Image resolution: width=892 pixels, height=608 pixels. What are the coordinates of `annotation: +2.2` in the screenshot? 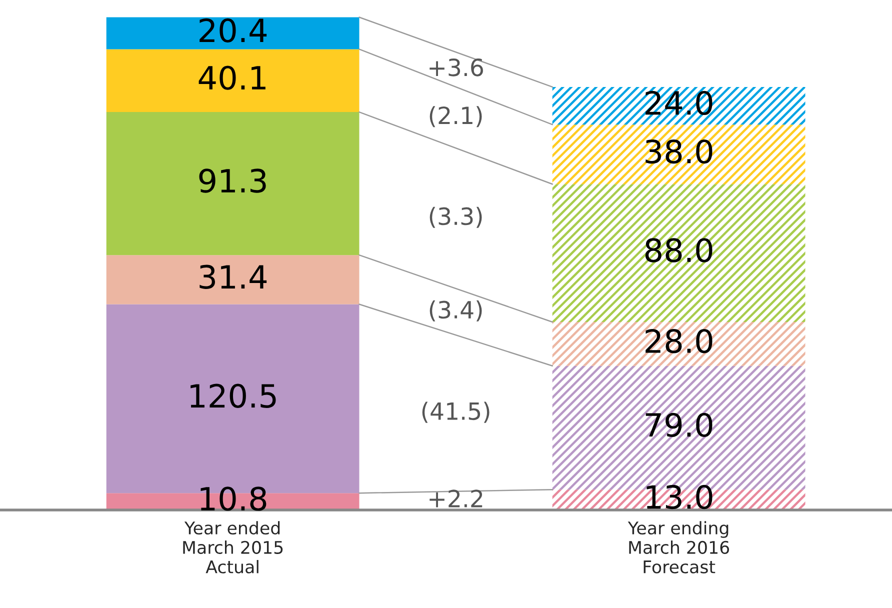 It's located at (456, 499).